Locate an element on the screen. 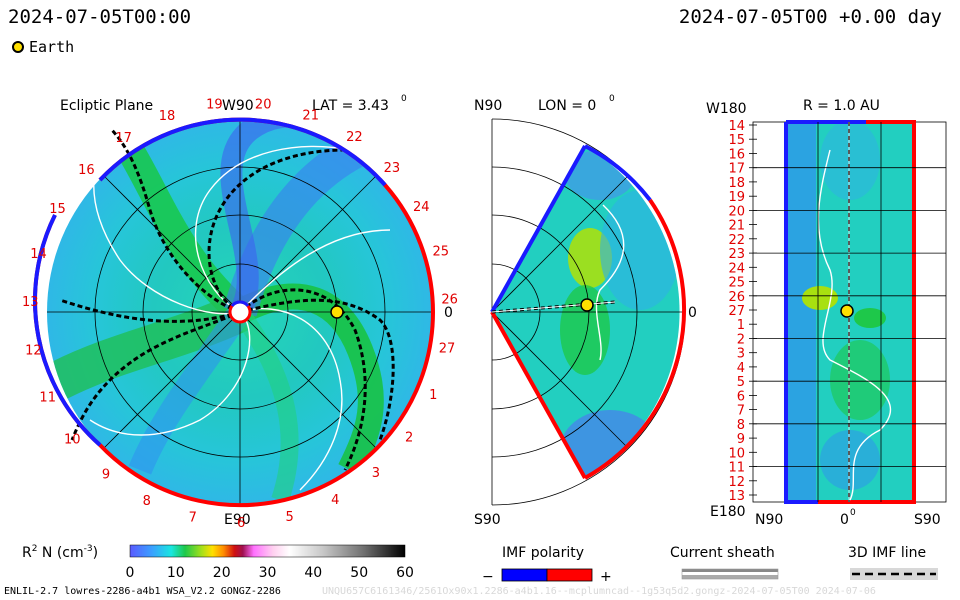  rotation-number: 8 is located at coordinates (147, 501).